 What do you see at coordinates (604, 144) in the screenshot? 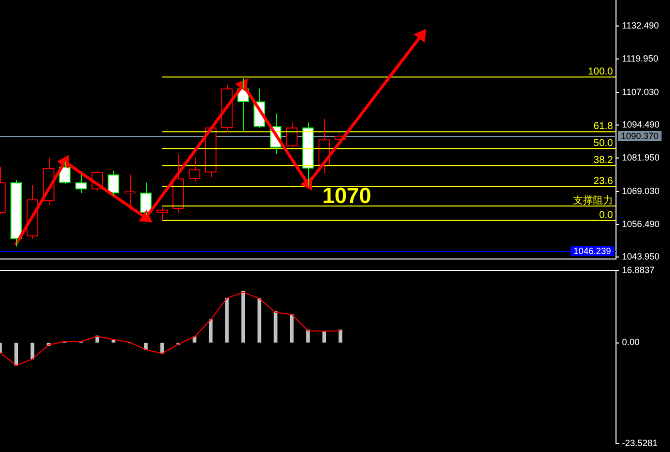
I see `series-label: 50.0` at bounding box center [604, 144].